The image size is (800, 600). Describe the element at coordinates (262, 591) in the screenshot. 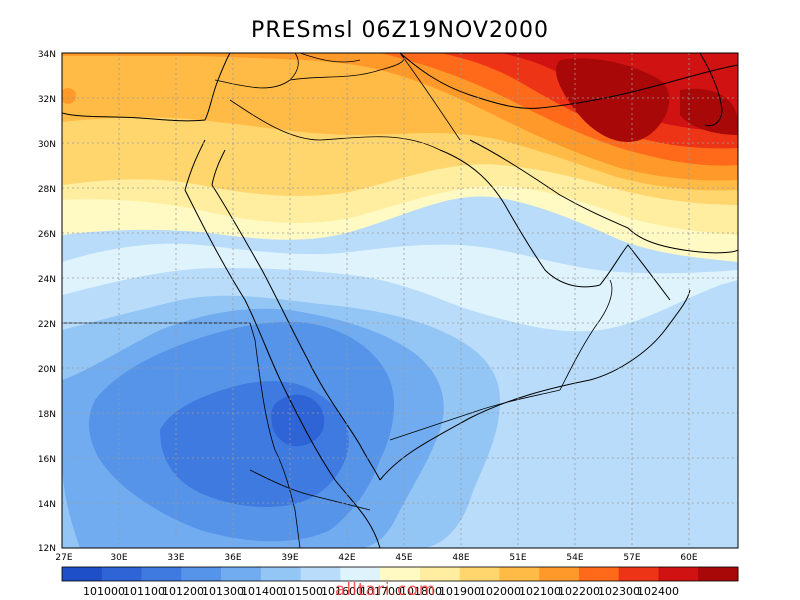

I see `colorbar-label: 101400` at that location.